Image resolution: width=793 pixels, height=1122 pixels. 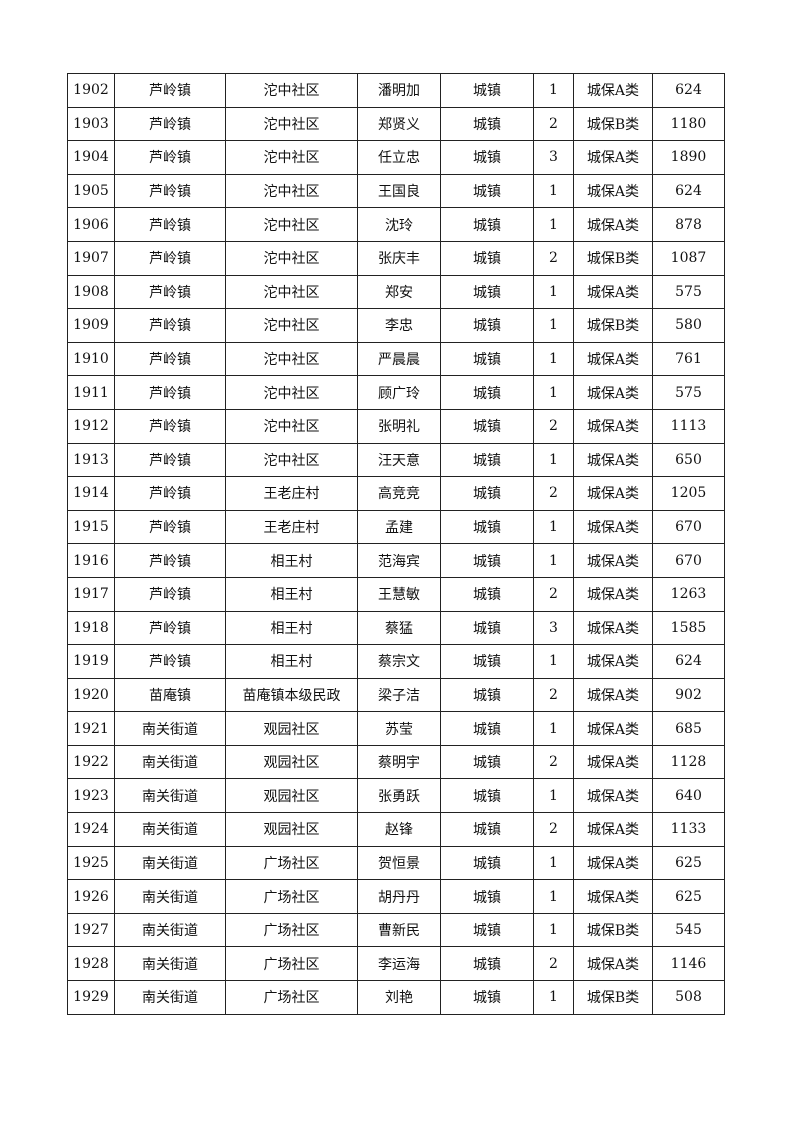 I want to click on household-size-cell: 3, so click(x=553, y=628).